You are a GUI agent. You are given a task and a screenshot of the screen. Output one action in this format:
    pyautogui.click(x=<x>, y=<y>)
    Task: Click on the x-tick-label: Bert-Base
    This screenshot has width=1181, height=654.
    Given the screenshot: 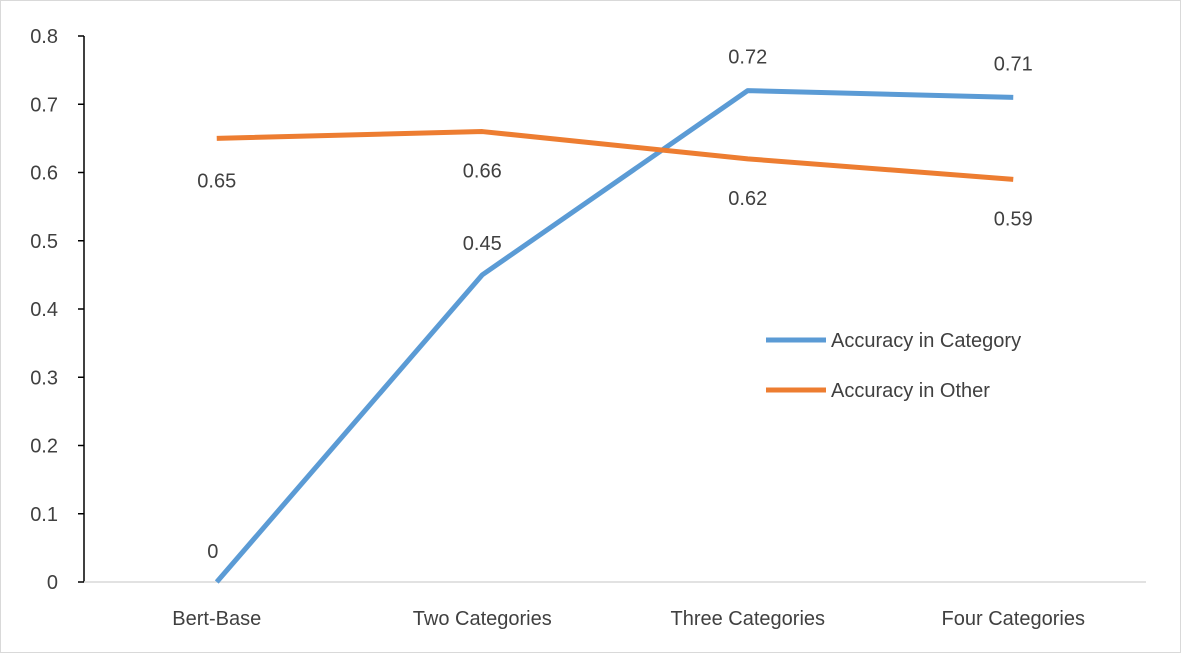 What is the action you would take?
    pyautogui.click(x=216, y=619)
    